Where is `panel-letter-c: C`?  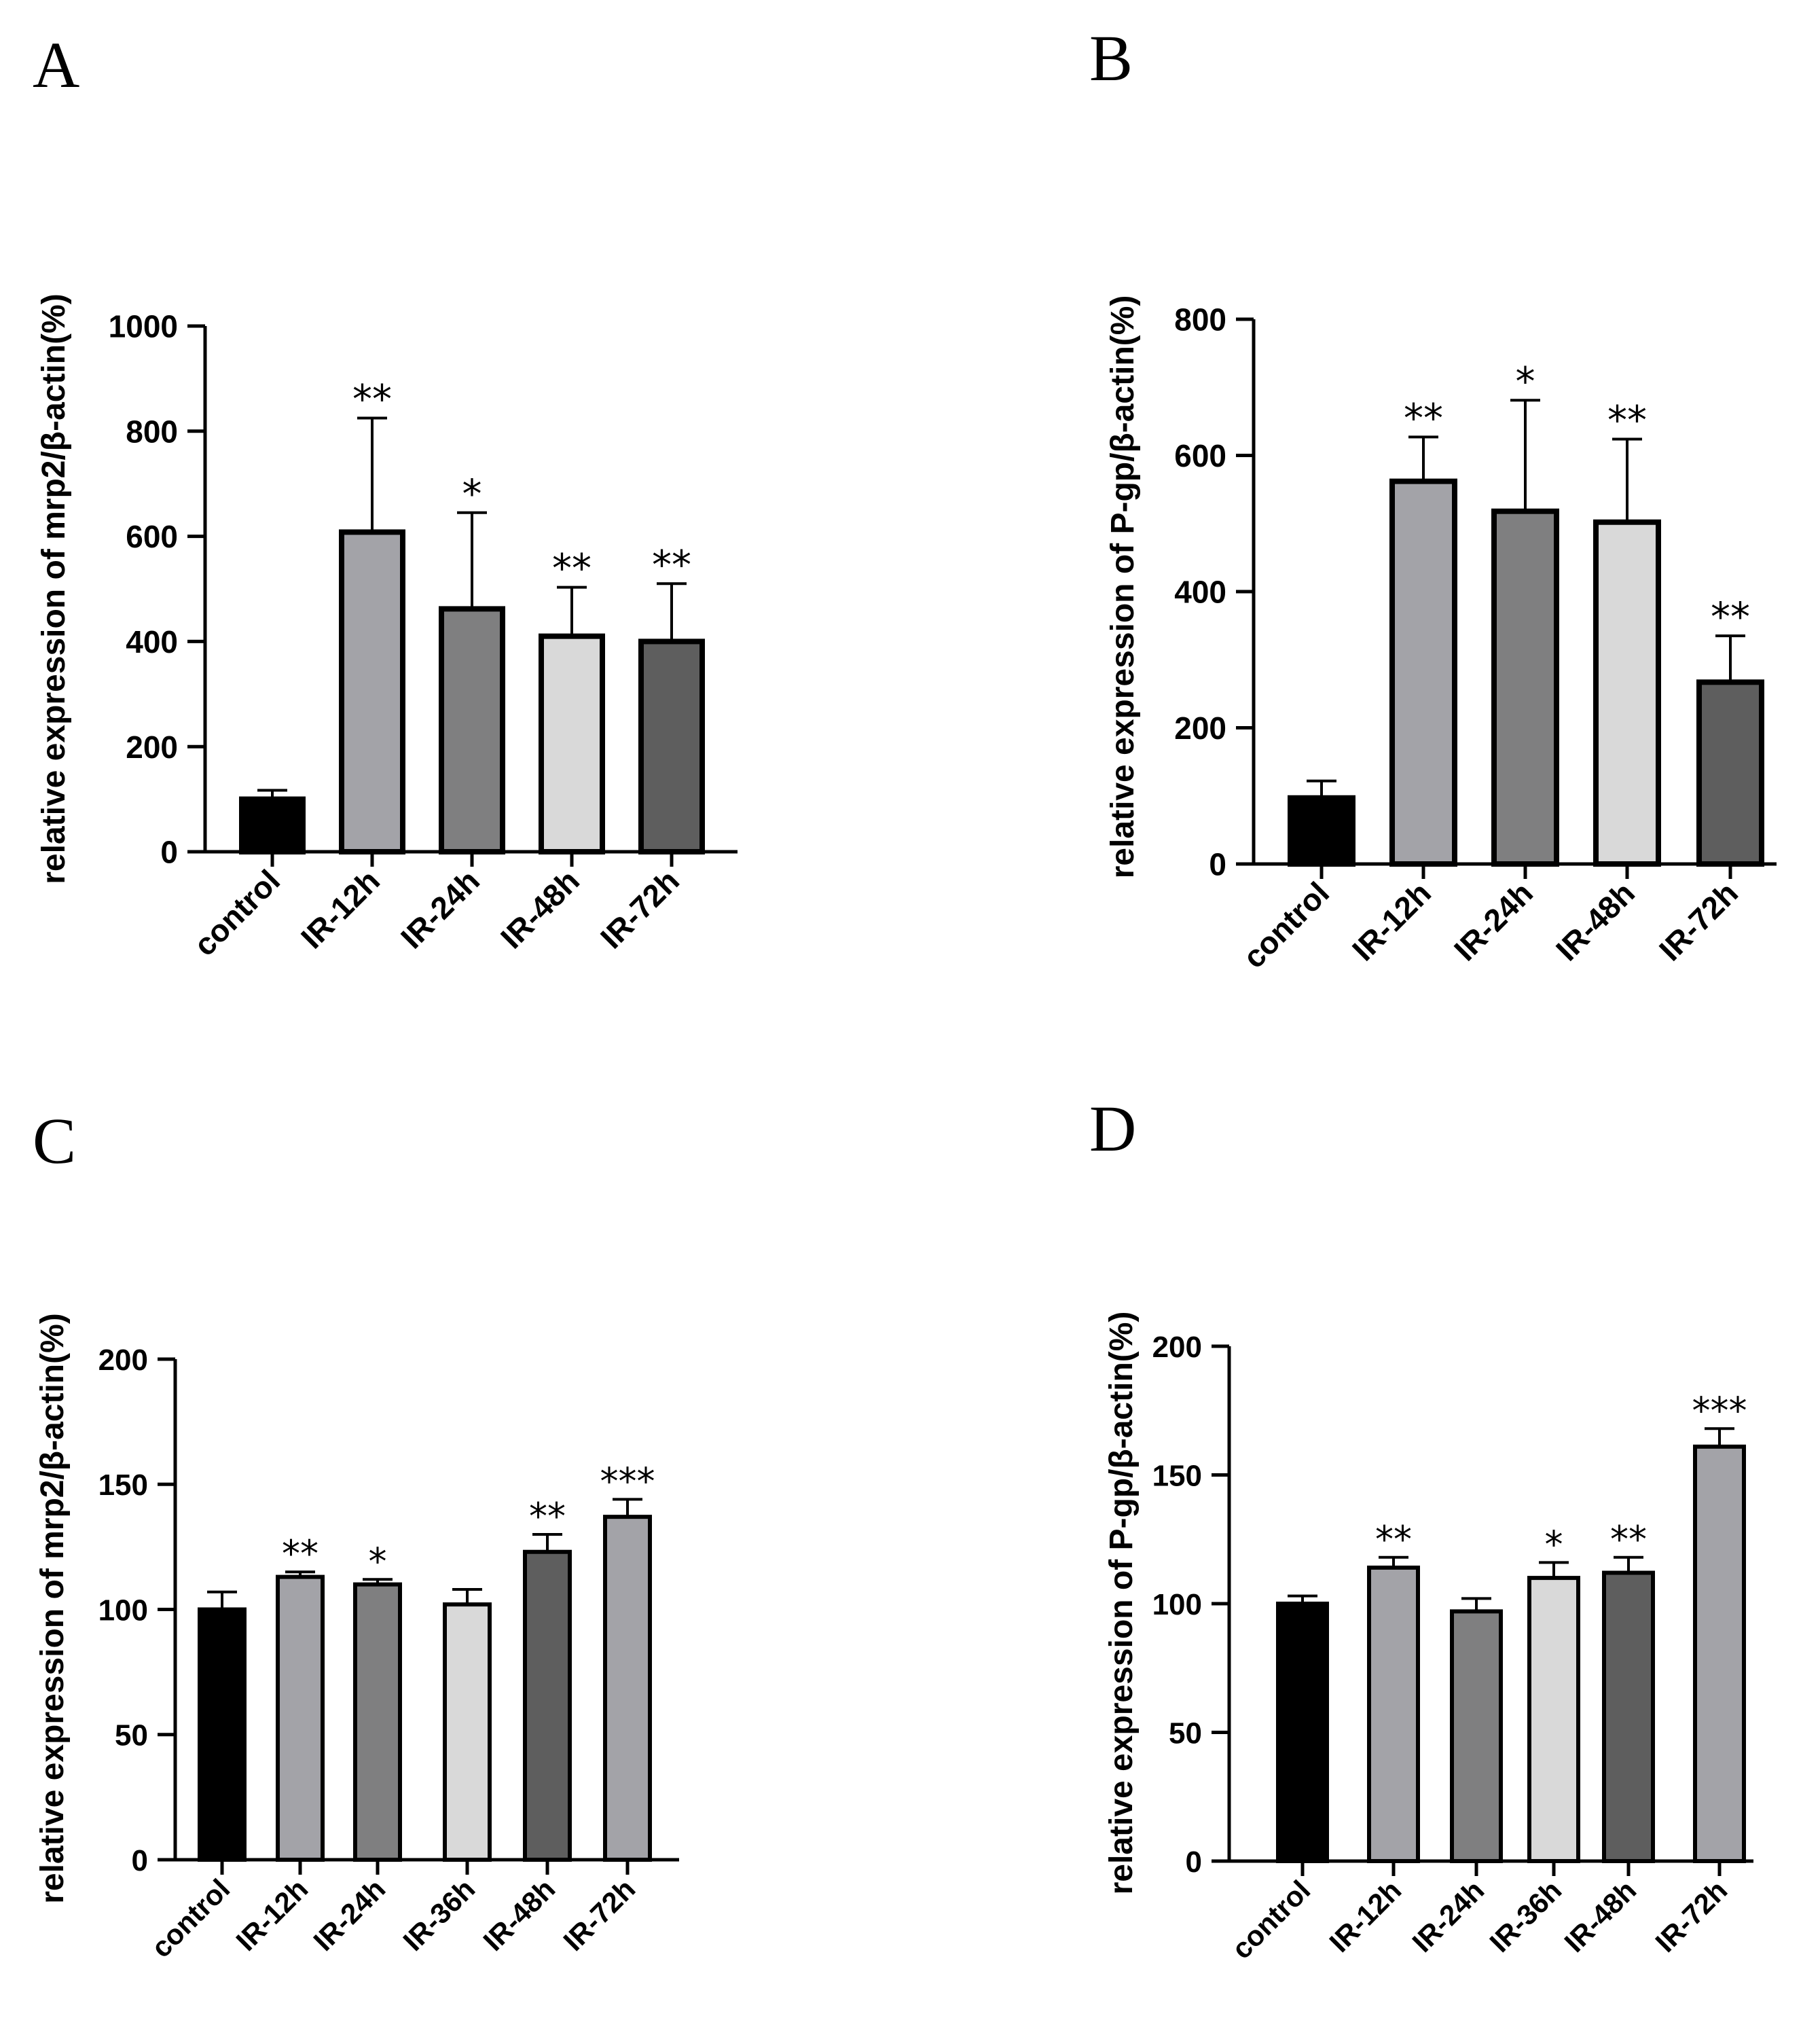
panel-letter-c: C is located at coordinates (55, 1140).